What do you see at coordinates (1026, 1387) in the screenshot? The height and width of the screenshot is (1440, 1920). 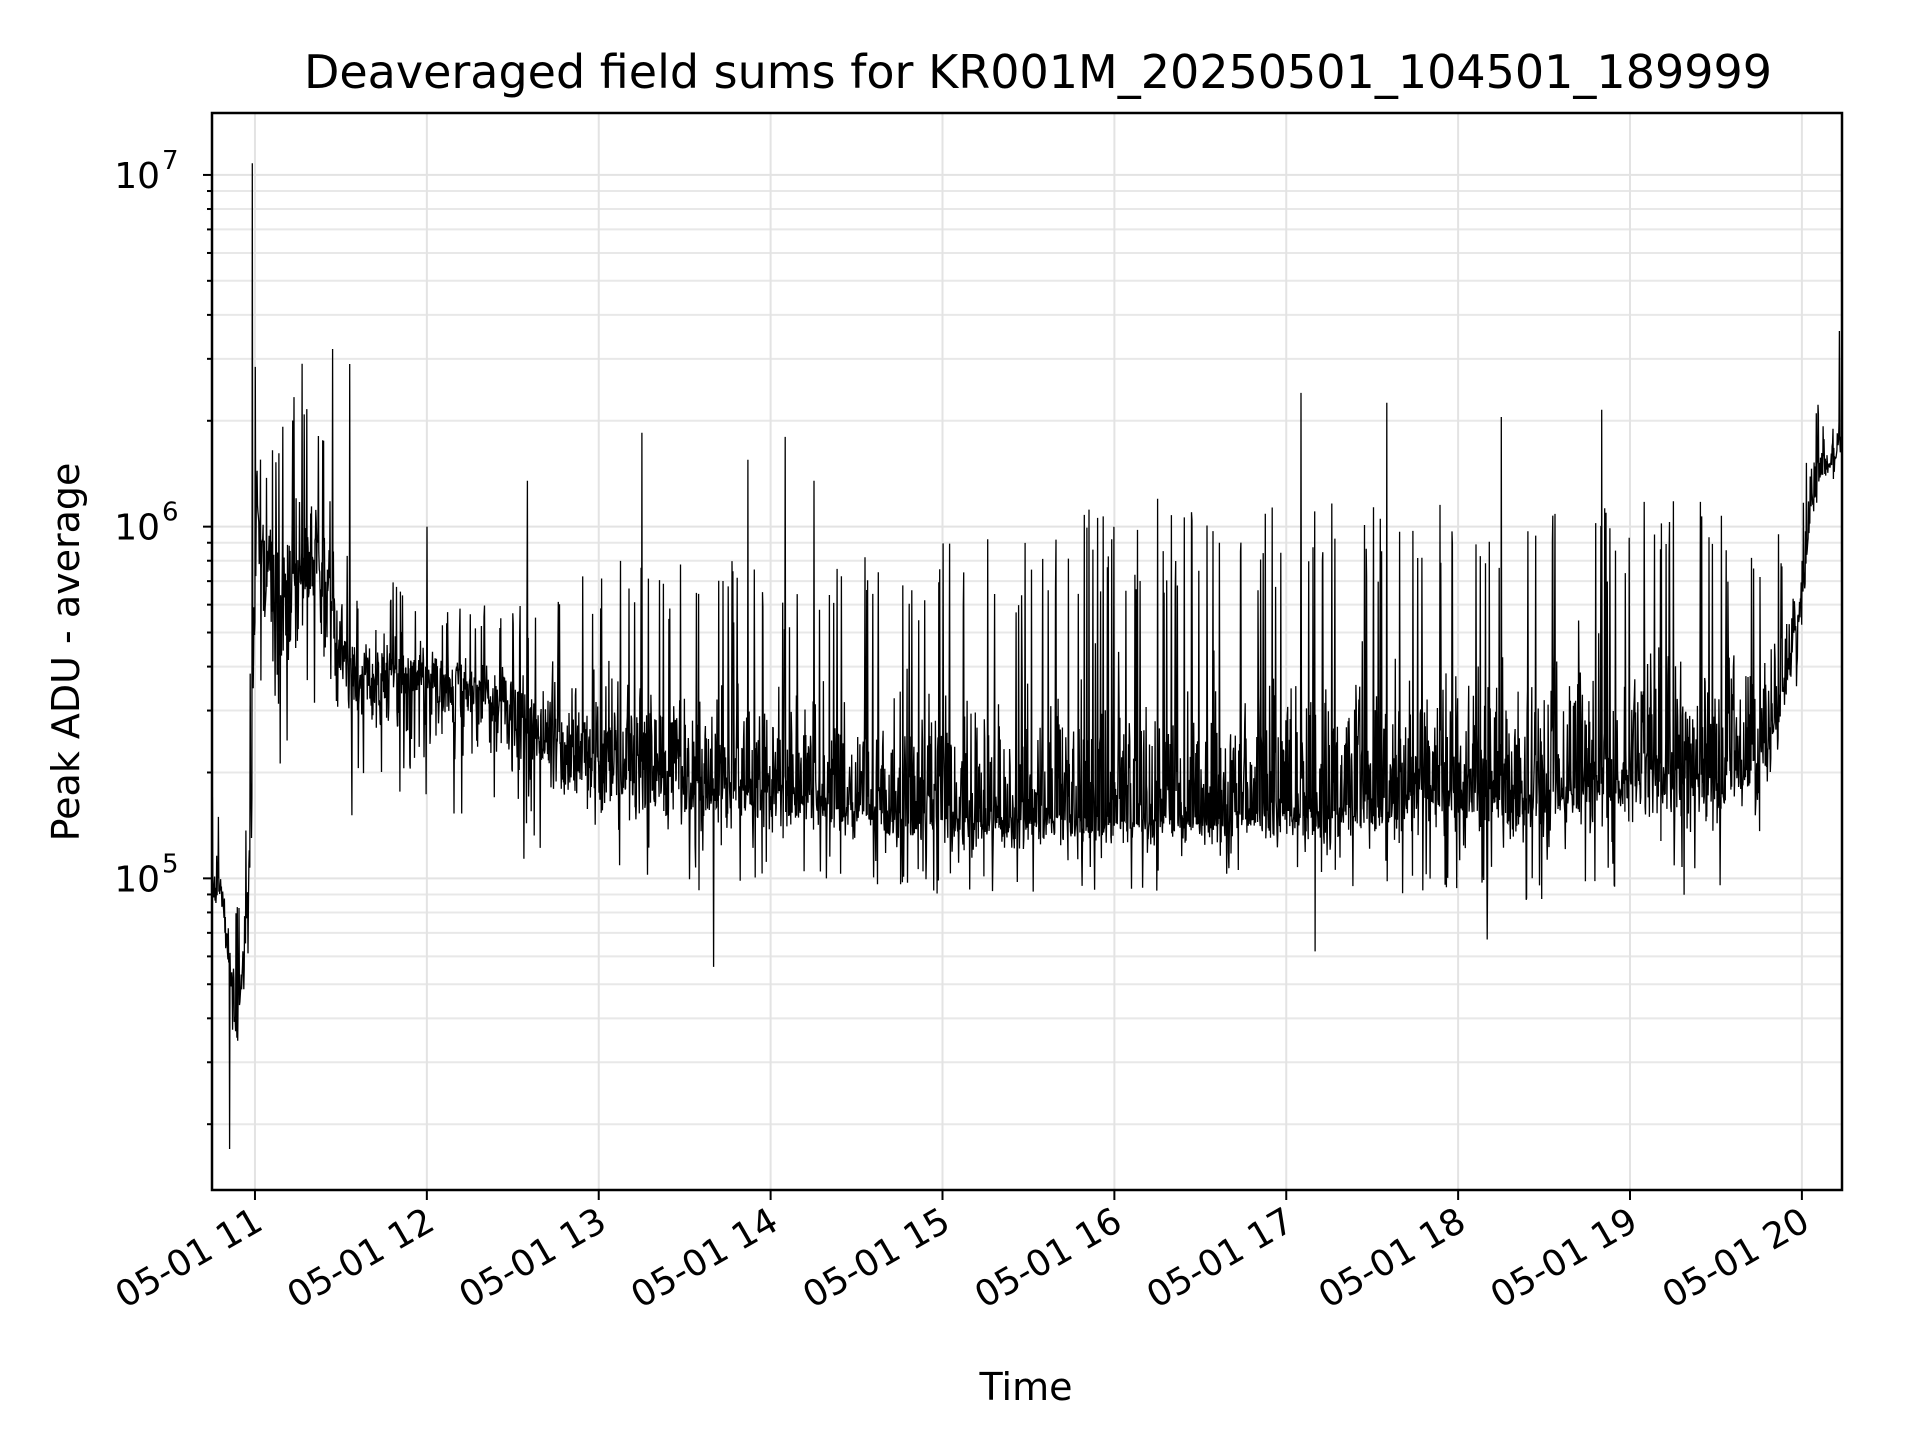 I see `x-axis-label: Time` at bounding box center [1026, 1387].